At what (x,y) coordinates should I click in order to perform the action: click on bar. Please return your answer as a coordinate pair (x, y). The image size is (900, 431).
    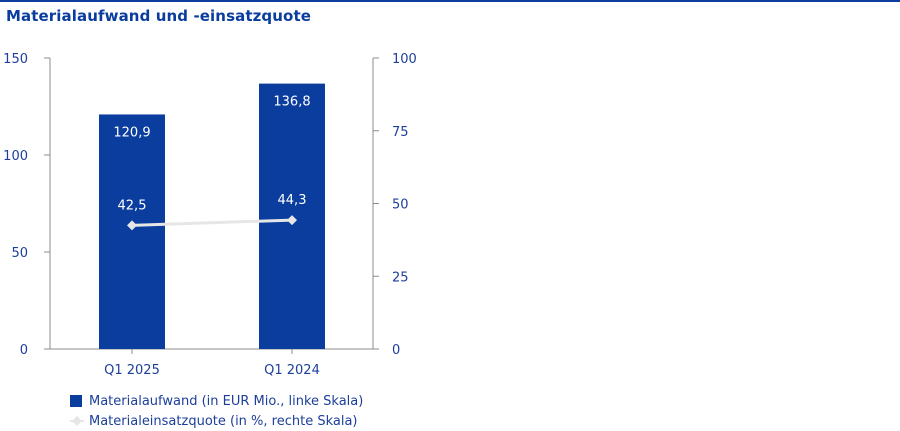
    Looking at the image, I should click on (132, 231).